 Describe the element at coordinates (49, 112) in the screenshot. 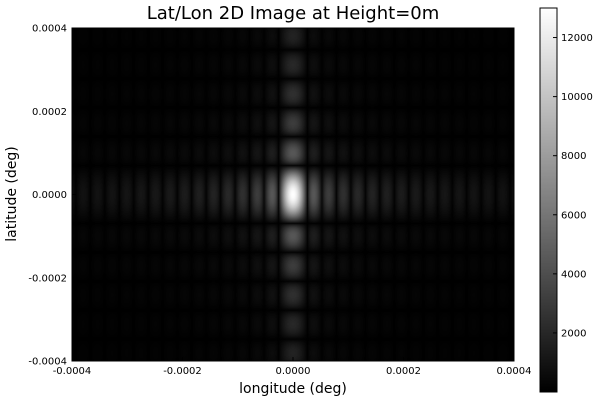

I see `y-tick-label: 0.0002` at that location.